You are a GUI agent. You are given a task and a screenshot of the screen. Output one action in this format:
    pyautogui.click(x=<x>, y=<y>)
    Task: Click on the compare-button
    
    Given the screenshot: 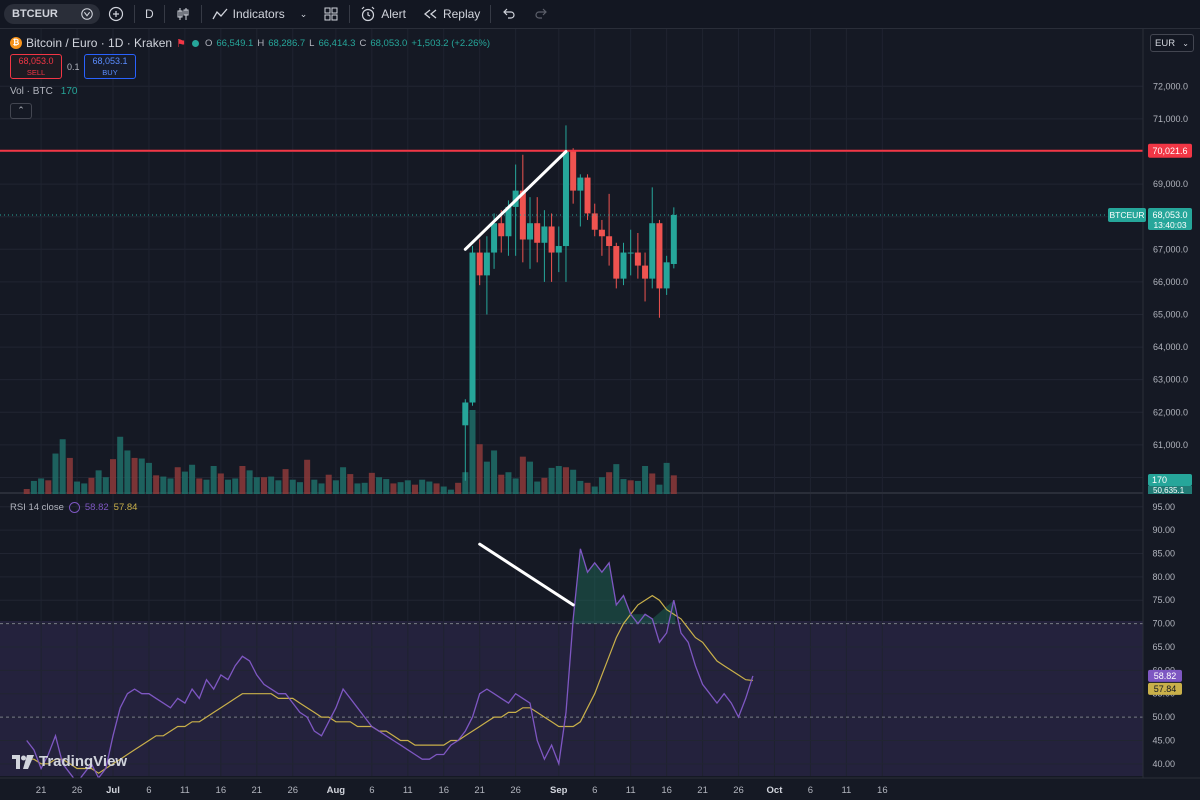 What is the action you would take?
    pyautogui.click(x=116, y=14)
    